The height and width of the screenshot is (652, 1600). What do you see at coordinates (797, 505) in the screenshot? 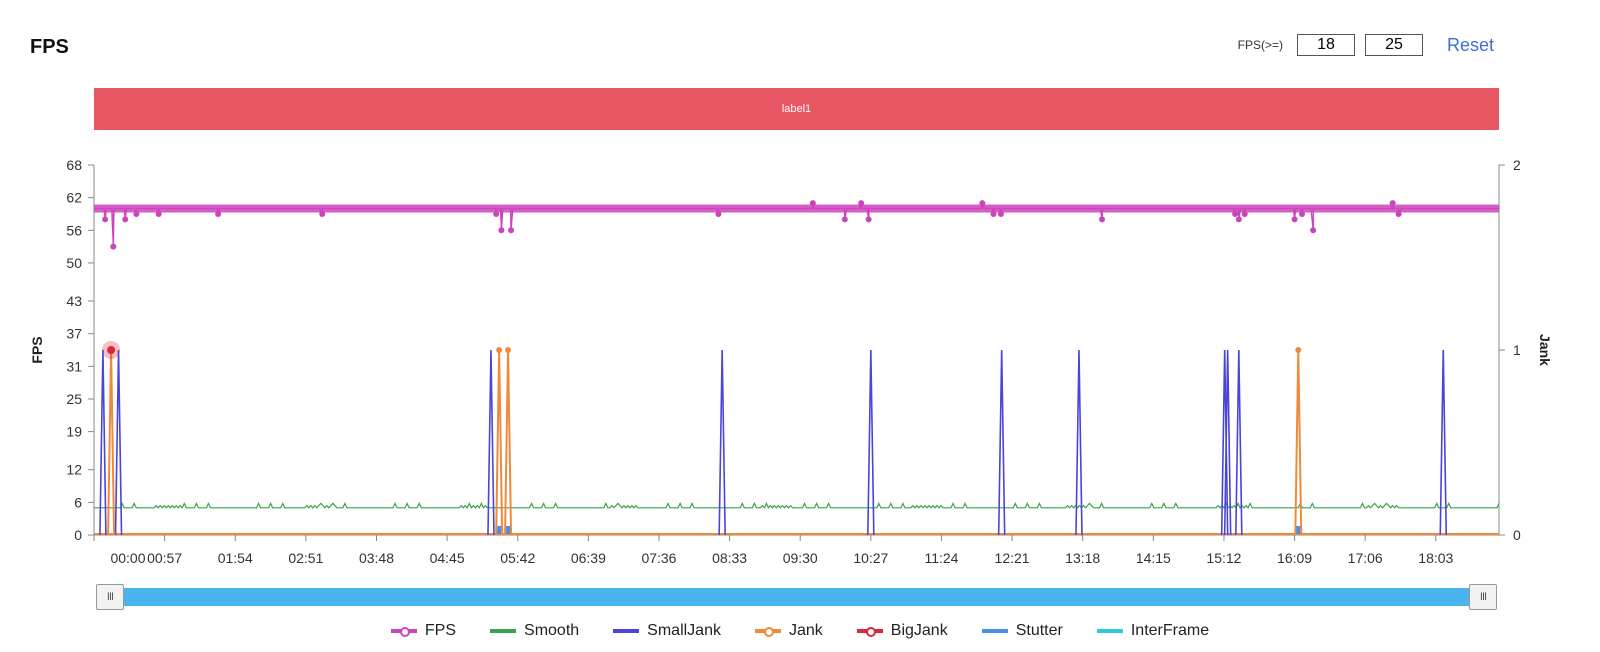
I see `series-smooth-line` at bounding box center [797, 505].